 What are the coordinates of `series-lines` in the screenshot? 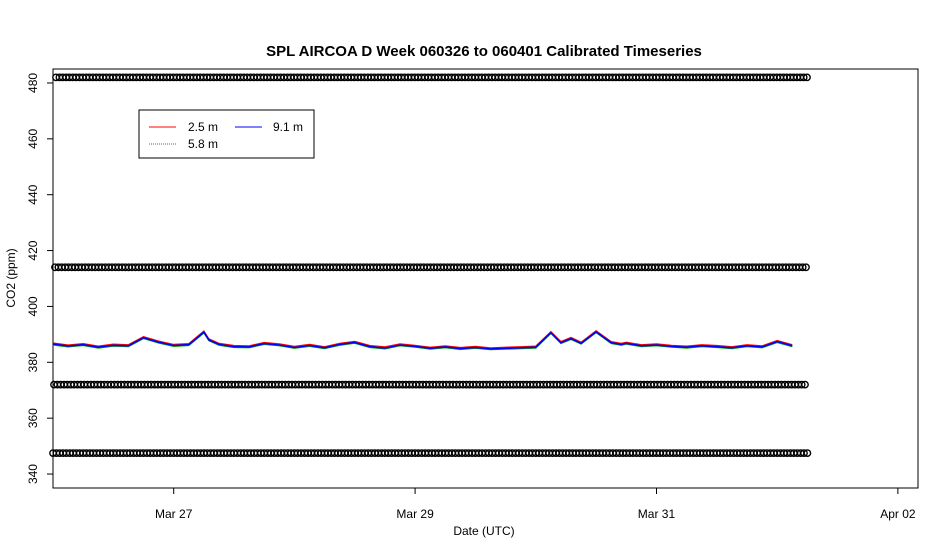 It's located at (422, 340).